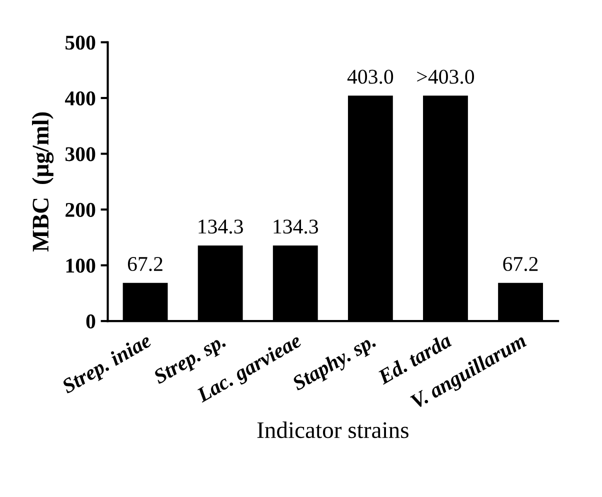 The width and height of the screenshot is (602, 497). What do you see at coordinates (332, 430) in the screenshot?
I see `x-axis-title: Indicator strains` at bounding box center [332, 430].